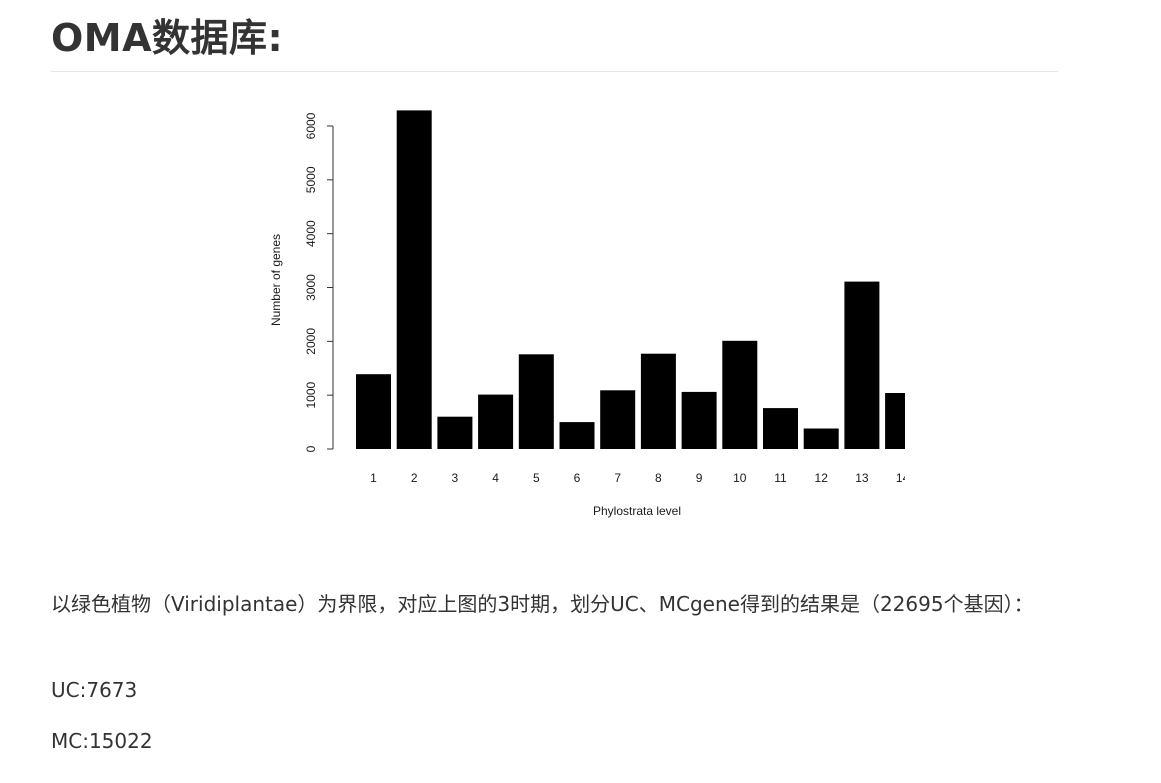  I want to click on x-tick-label: 5, so click(536, 478).